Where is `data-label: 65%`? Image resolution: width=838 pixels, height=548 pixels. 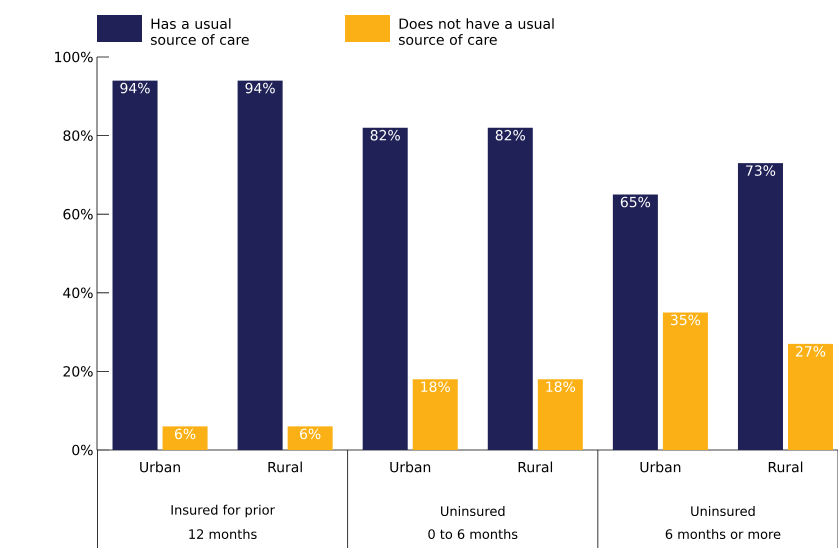
data-label: 65% is located at coordinates (635, 202).